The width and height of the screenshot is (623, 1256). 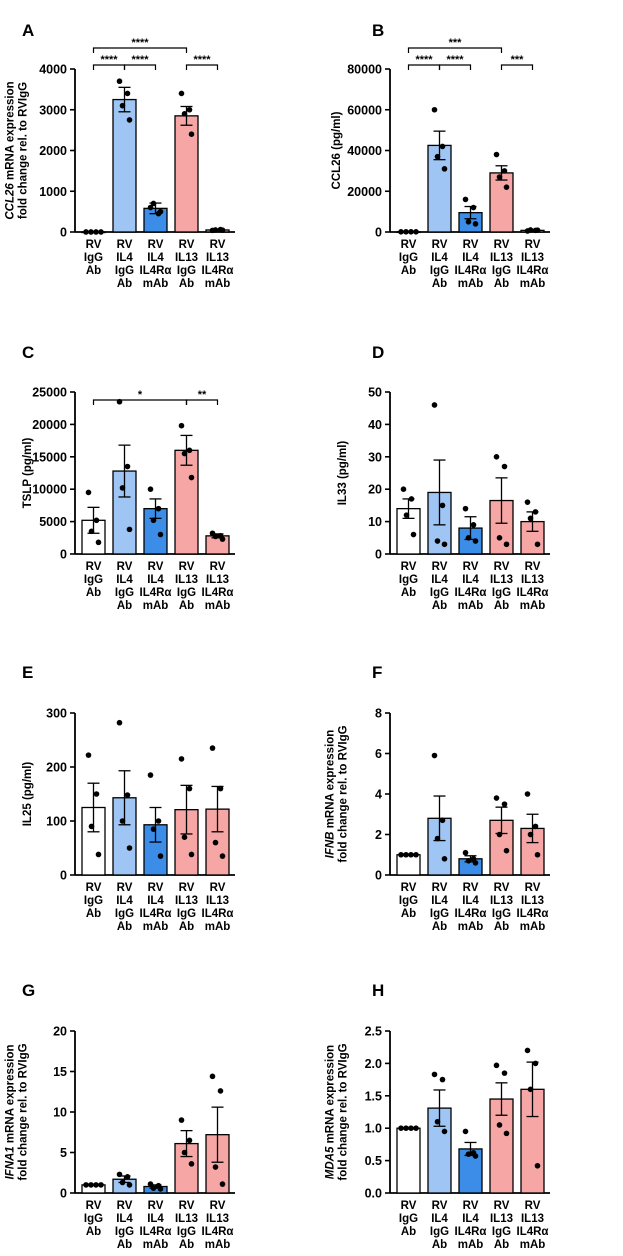 What do you see at coordinates (28, 794) in the screenshot?
I see `y-axis-label: IL25 (pg/ml)` at bounding box center [28, 794].